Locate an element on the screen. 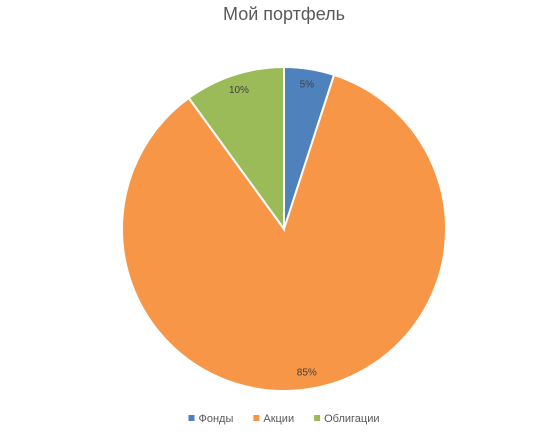 This screenshot has height=446, width=560. value-label: 10% is located at coordinates (239, 90).